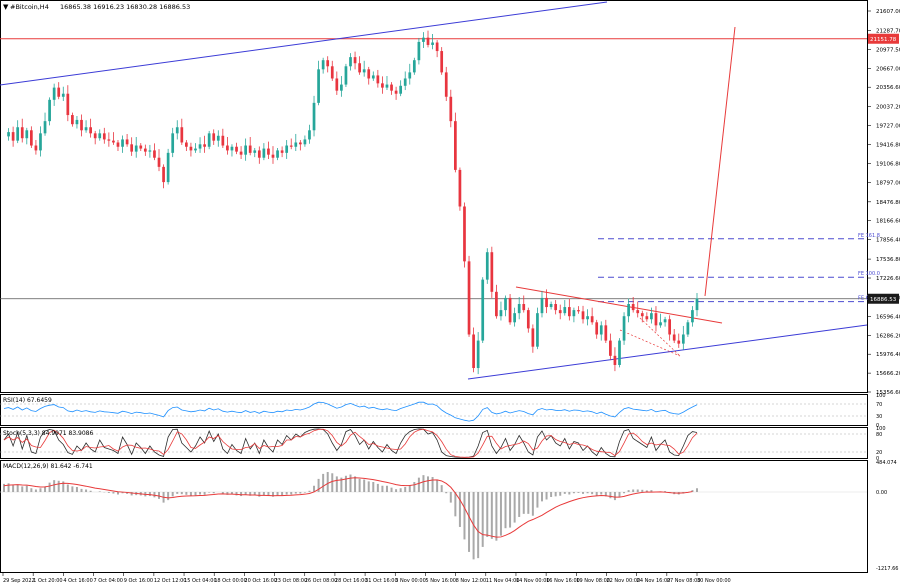 Image resolution: width=900 pixels, height=585 pixels. I want to click on price-tick-label: 17226.60, so click(888, 279).